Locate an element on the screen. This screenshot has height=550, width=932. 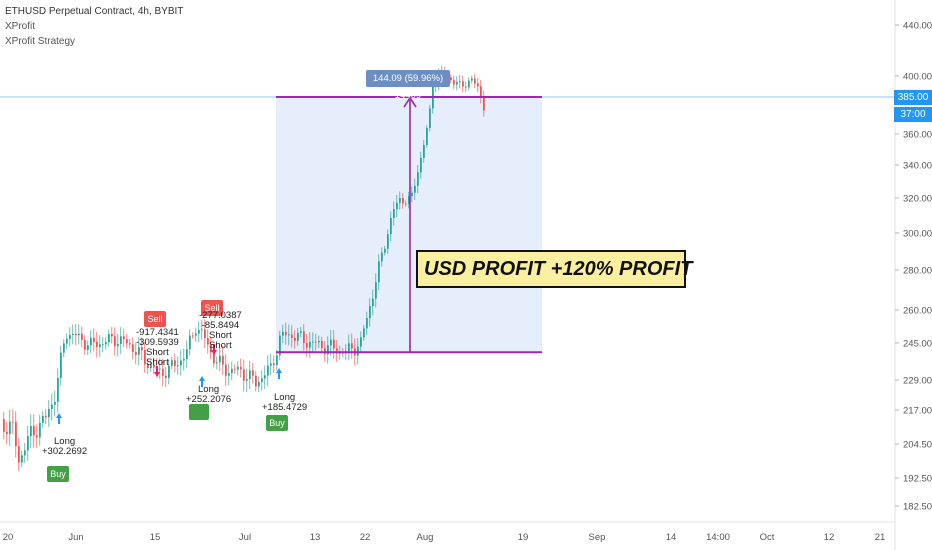
signal-short-label: -917.4341 -309.5939 Short Short is located at coordinates (157, 347).